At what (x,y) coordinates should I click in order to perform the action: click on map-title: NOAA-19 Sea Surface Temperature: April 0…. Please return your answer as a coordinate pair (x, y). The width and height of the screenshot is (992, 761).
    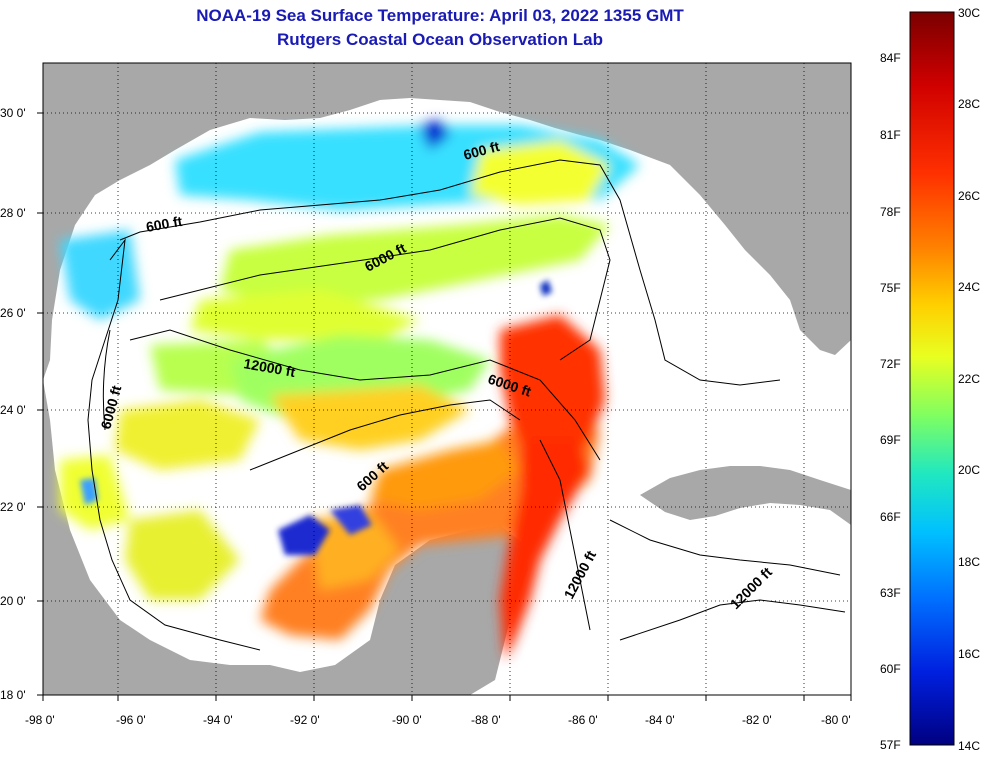
    Looking at the image, I should click on (440, 15).